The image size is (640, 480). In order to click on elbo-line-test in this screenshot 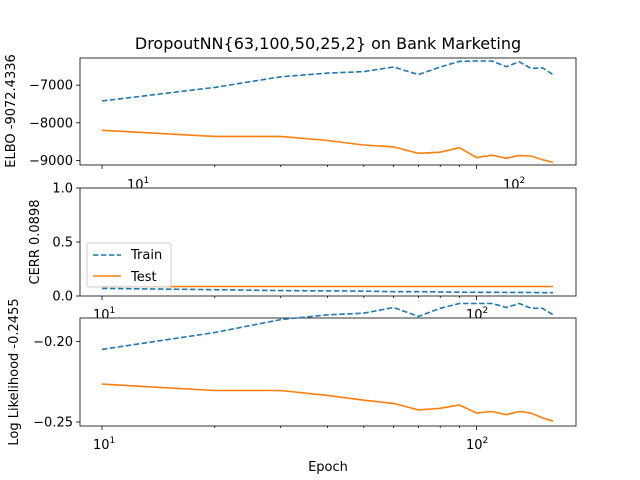, I will do `click(327, 146)`.